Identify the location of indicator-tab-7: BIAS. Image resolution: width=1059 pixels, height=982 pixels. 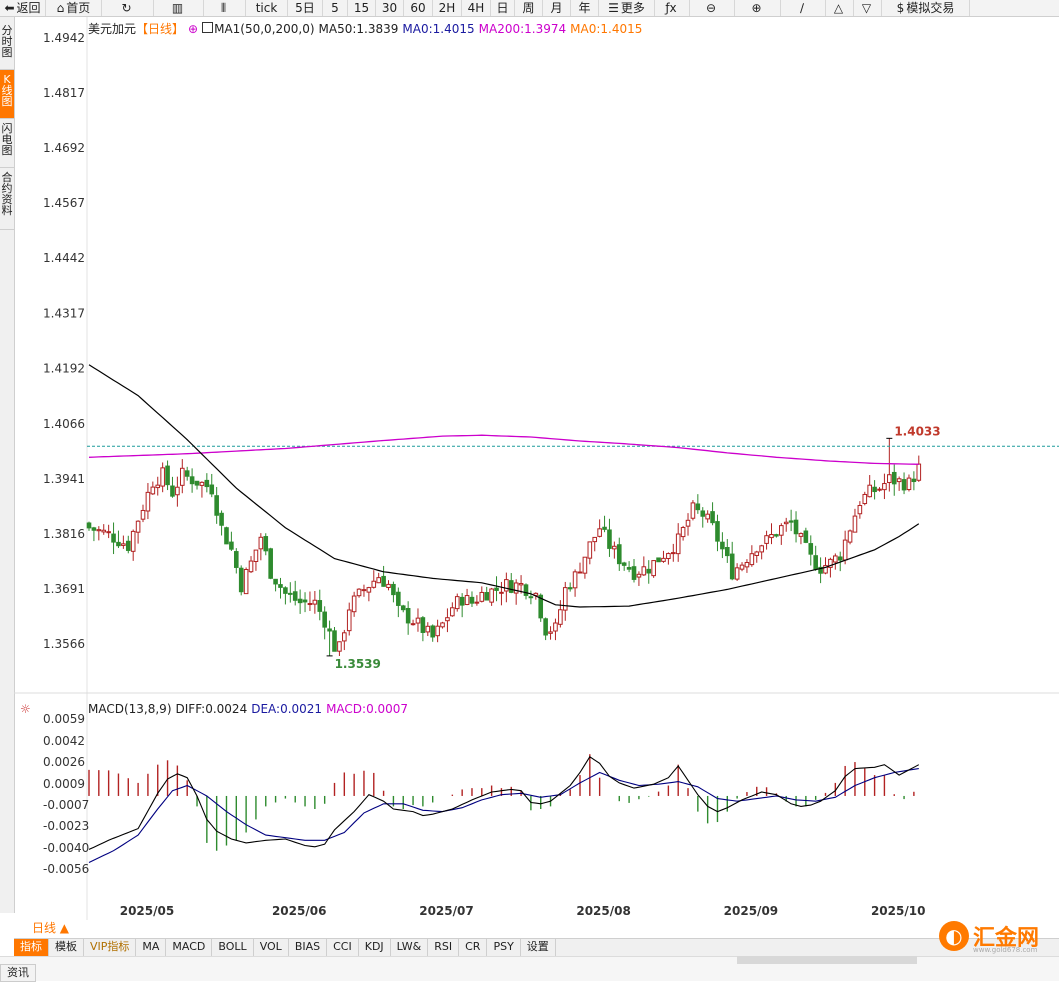
(308, 947).